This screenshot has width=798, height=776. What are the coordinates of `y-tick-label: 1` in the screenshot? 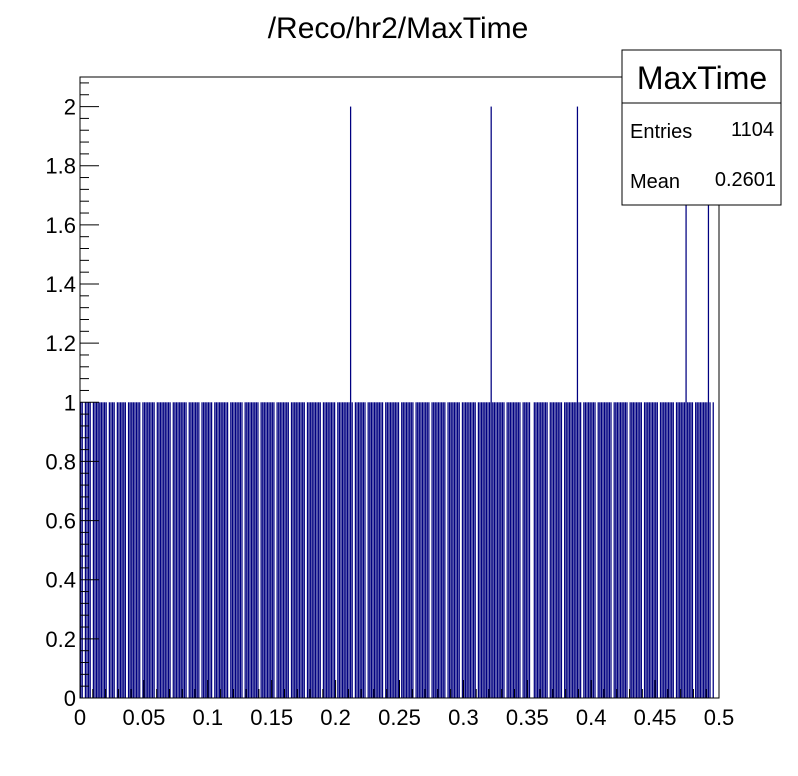 It's located at (70, 402).